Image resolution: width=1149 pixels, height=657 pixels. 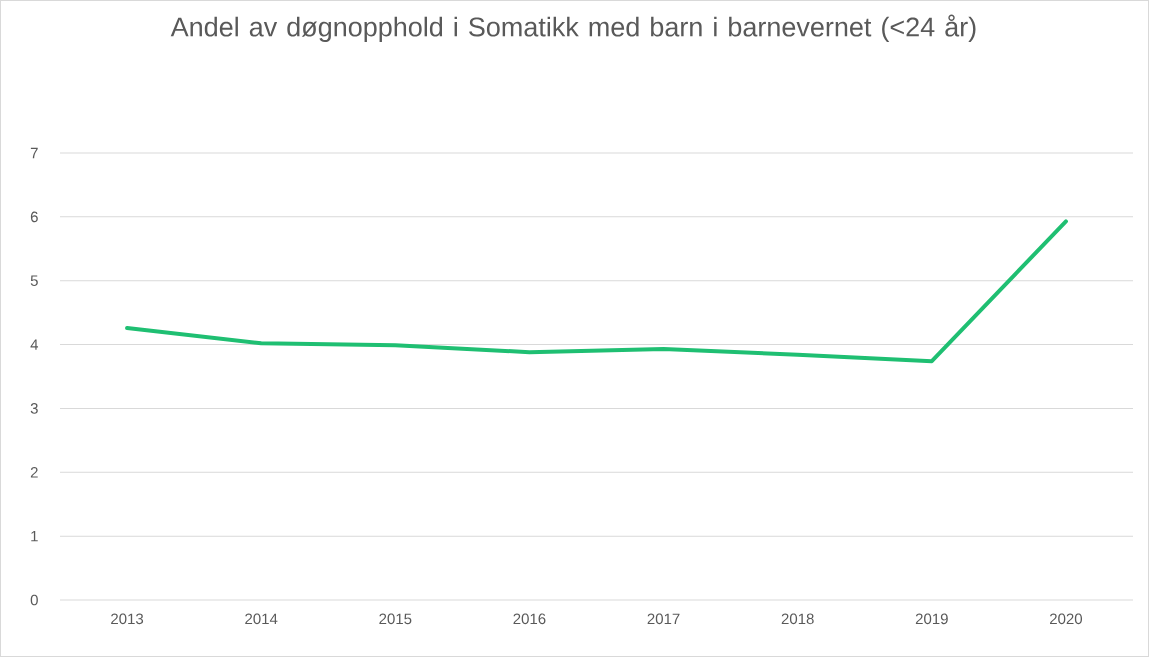 What do you see at coordinates (34, 600) in the screenshot?
I see `y-tick-label: 0` at bounding box center [34, 600].